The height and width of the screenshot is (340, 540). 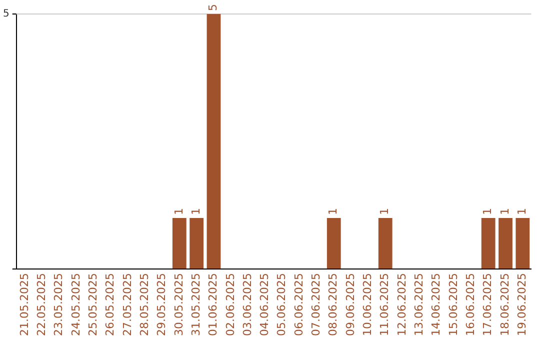 I want to click on x-tick-label: 15.06.2025, so click(x=453, y=304).